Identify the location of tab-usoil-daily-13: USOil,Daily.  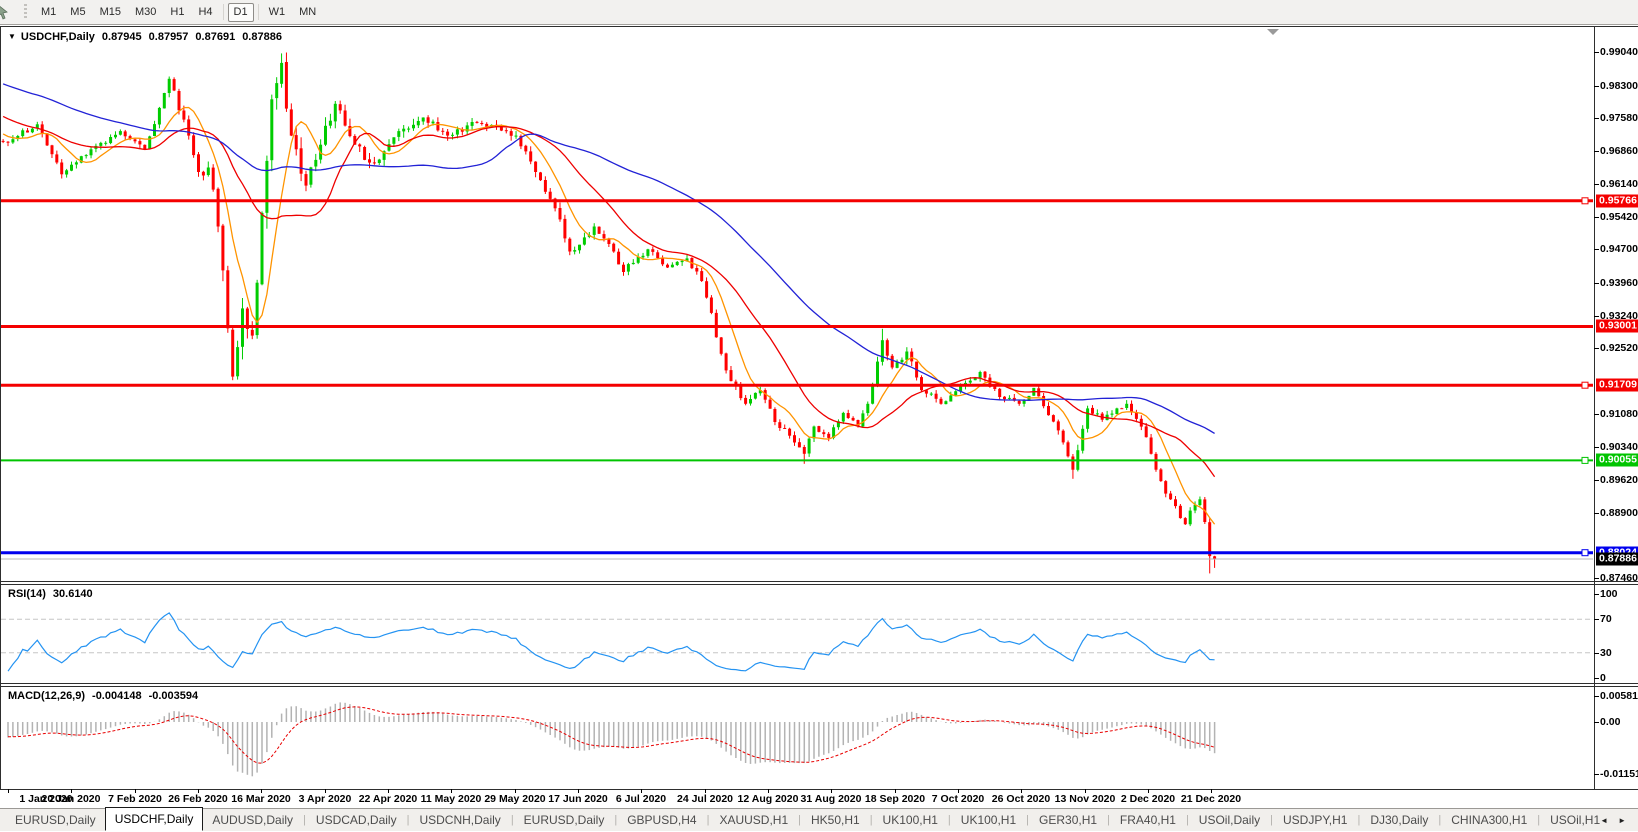
(1229, 819).